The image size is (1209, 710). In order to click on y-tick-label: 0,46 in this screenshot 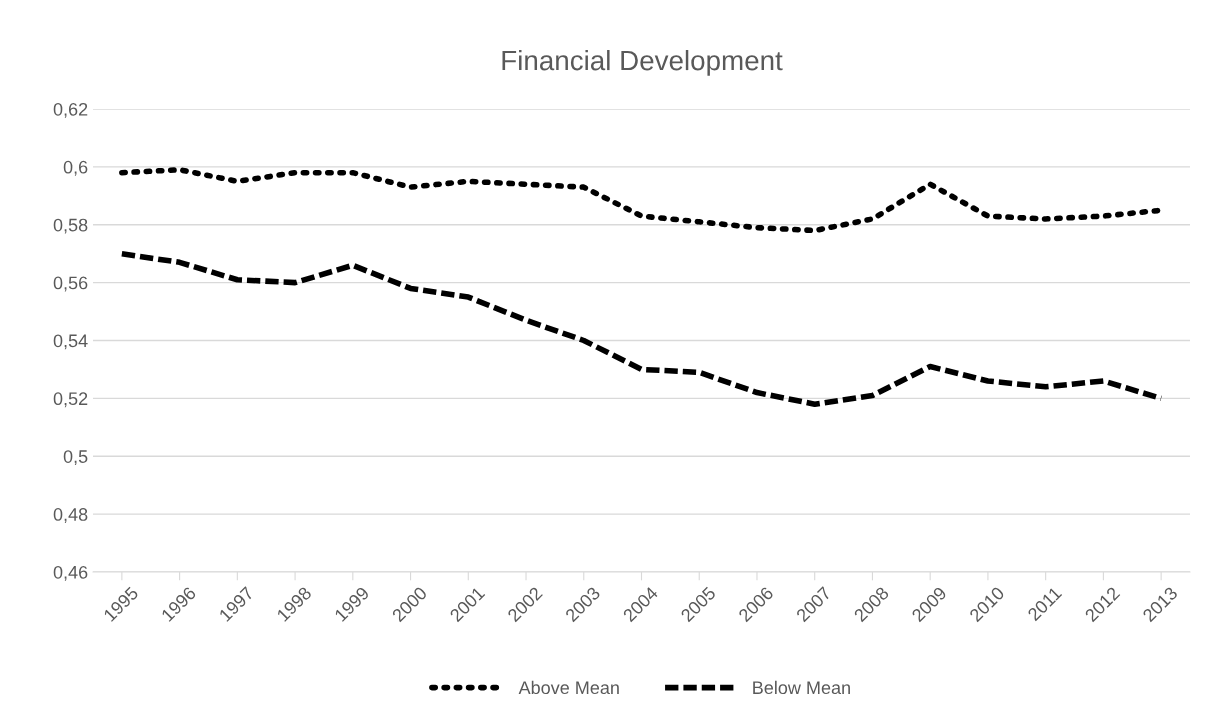, I will do `click(70, 573)`.